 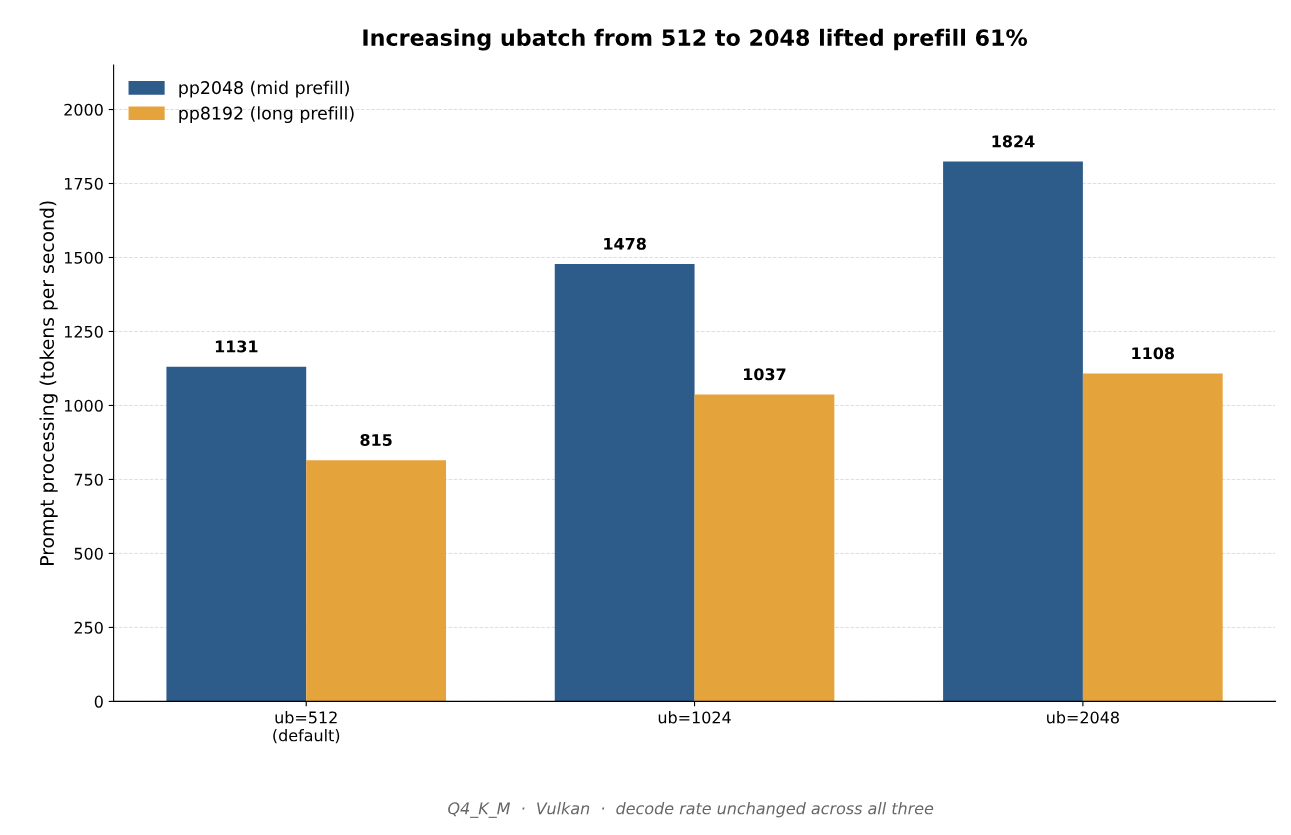 What do you see at coordinates (306, 727) in the screenshot?
I see `x-tick-label: ub=512 (default)` at bounding box center [306, 727].